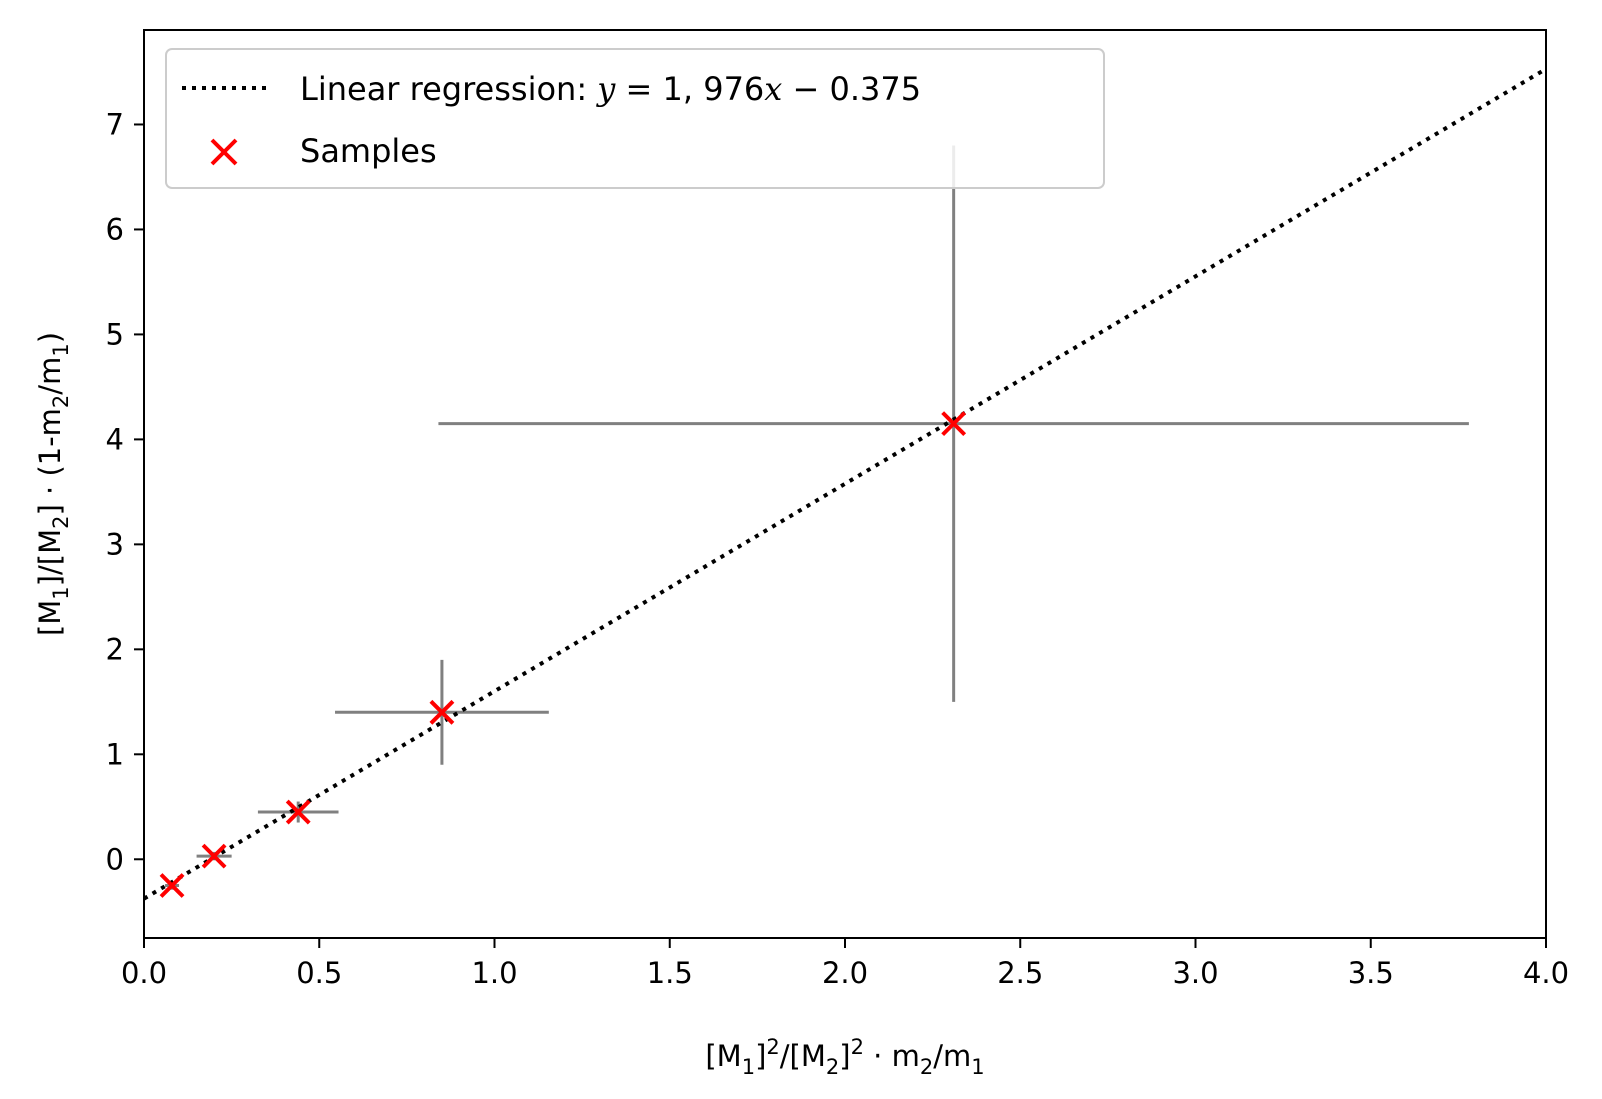 The width and height of the screenshot is (1602, 1099). I want to click on legend-regression-label: Linear regression: y = 1, 976x − 0.375, so click(610, 89).